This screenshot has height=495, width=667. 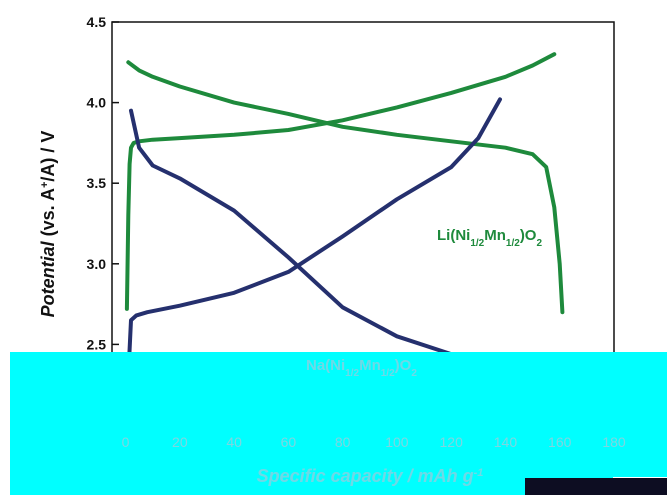 What do you see at coordinates (97, 22) in the screenshot?
I see `y-tick-label: 4.5` at bounding box center [97, 22].